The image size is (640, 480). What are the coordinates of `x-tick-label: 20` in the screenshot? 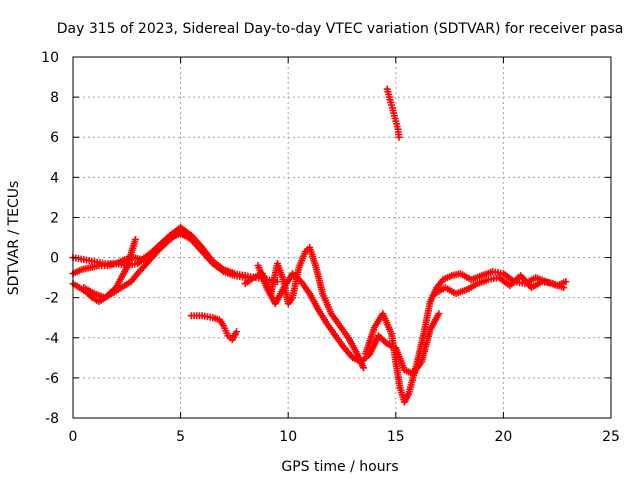 It's located at (503, 437).